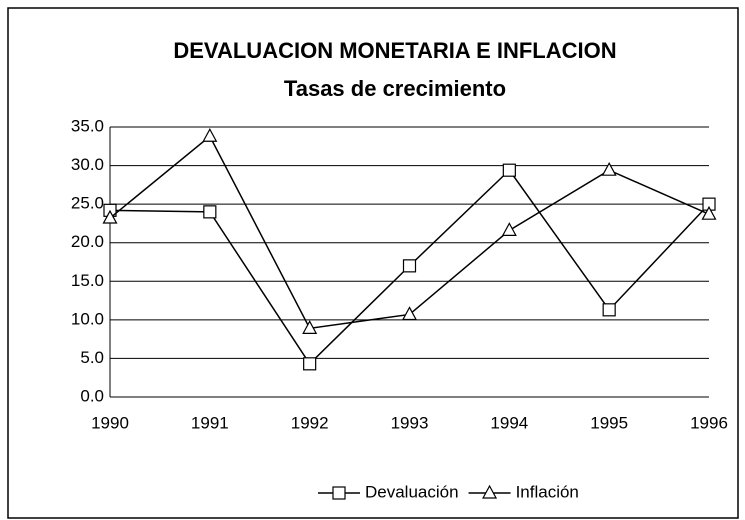 Image resolution: width=745 pixels, height=520 pixels. I want to click on chart-subtitle: Tasas de crecimiento, so click(395, 88).